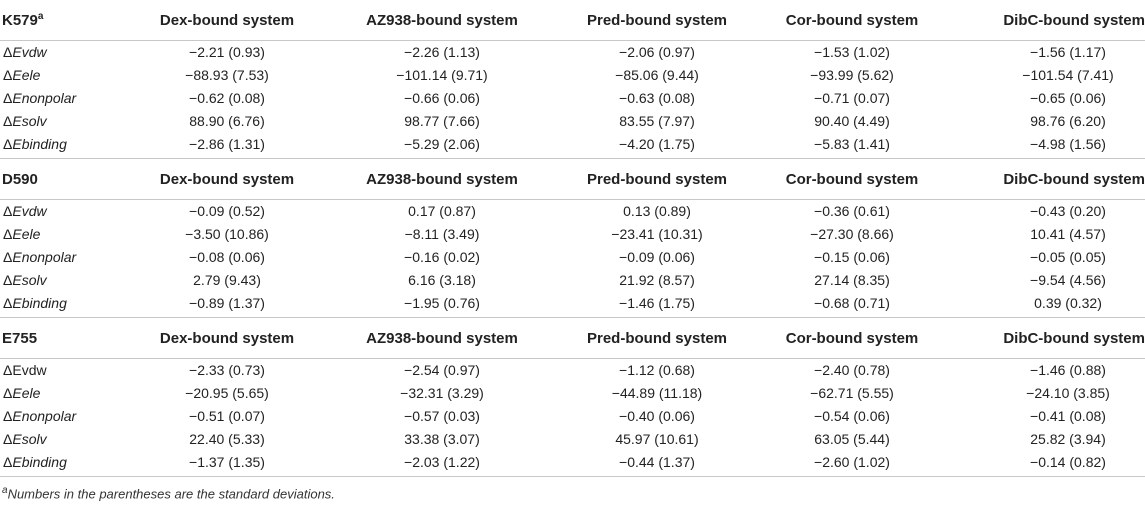 This screenshot has width=1145, height=515. What do you see at coordinates (657, 120) in the screenshot?
I see `value-cell: 83.55 (7.97)` at bounding box center [657, 120].